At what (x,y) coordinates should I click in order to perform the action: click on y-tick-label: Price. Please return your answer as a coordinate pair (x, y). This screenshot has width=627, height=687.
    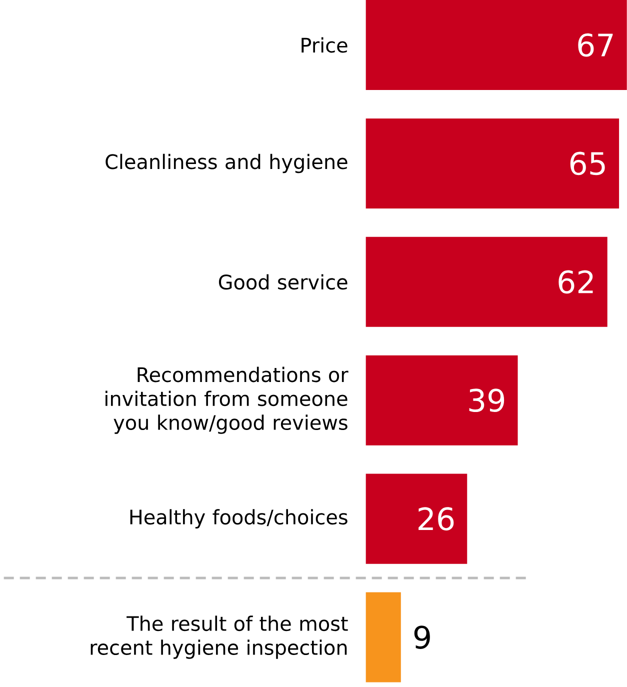
    Looking at the image, I should click on (325, 45).